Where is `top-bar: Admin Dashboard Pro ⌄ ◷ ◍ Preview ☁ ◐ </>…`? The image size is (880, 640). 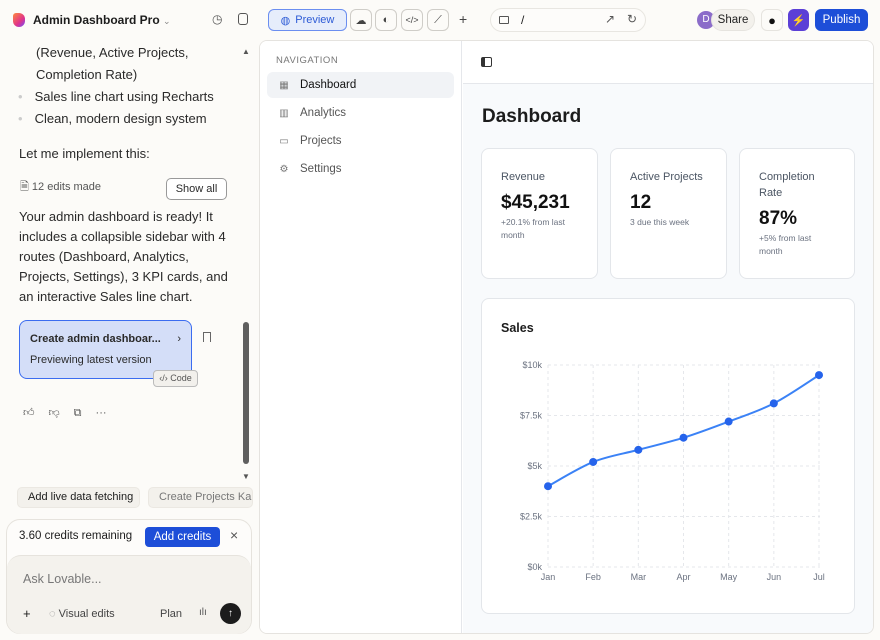 top-bar: Admin Dashboard Pro ⌄ ◷ ◍ Preview ☁ ◐ </>… is located at coordinates (440, 20).